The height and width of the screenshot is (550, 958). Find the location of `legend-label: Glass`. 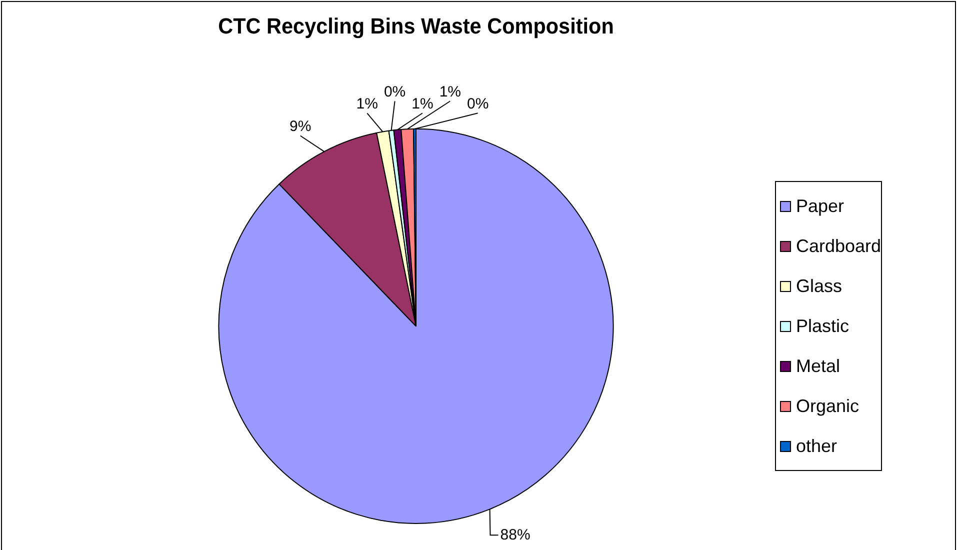

legend-label: Glass is located at coordinates (819, 286).